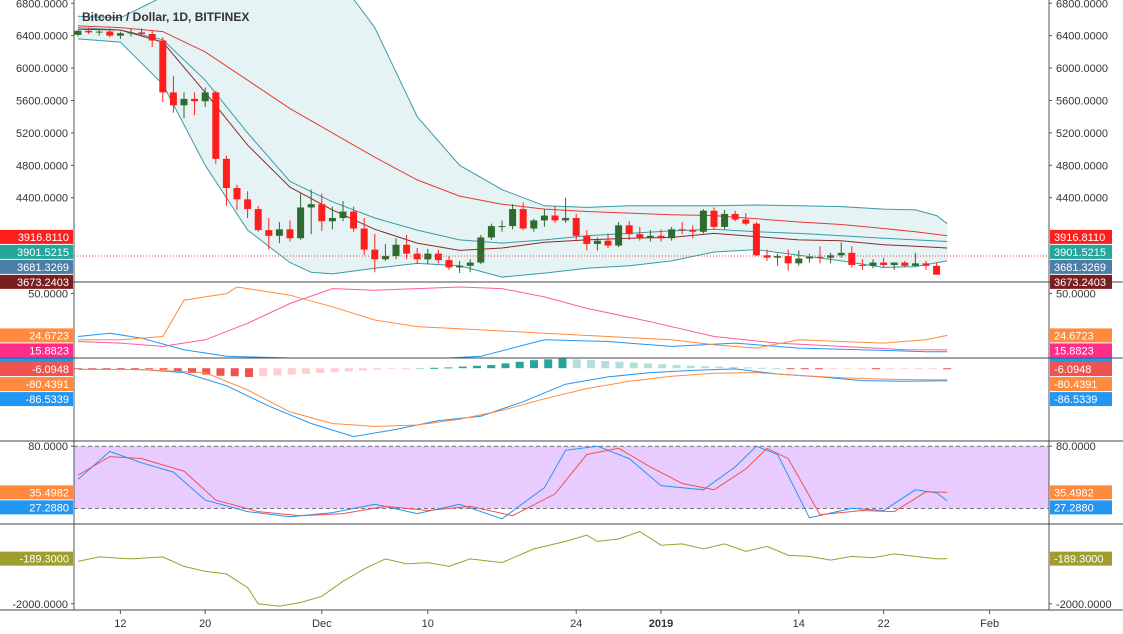 The height and width of the screenshot is (634, 1123). I want to click on y-tick-label-left: 50.0000, so click(48, 295).